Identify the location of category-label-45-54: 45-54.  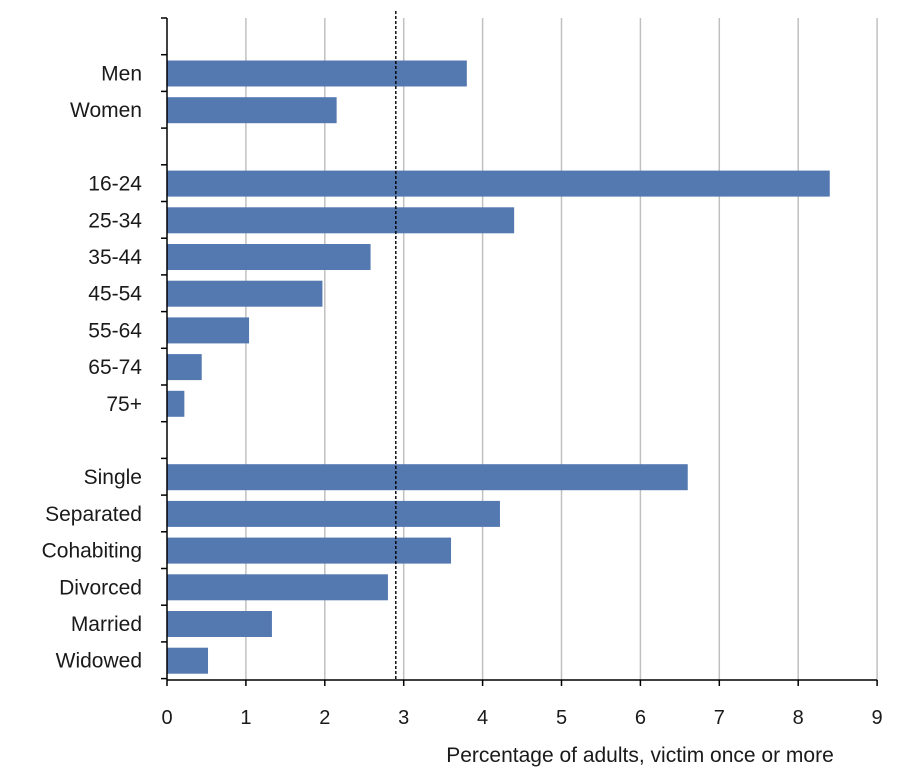
(115, 294).